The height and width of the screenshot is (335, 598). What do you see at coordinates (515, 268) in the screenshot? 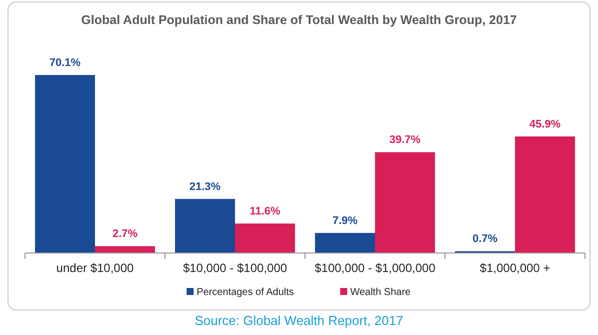
I see `x-tick-label: $1,000,000 +` at bounding box center [515, 268].